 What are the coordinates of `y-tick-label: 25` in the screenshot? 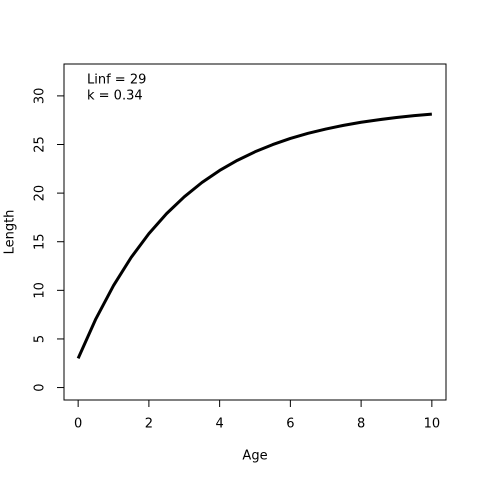 It's located at (40, 144).